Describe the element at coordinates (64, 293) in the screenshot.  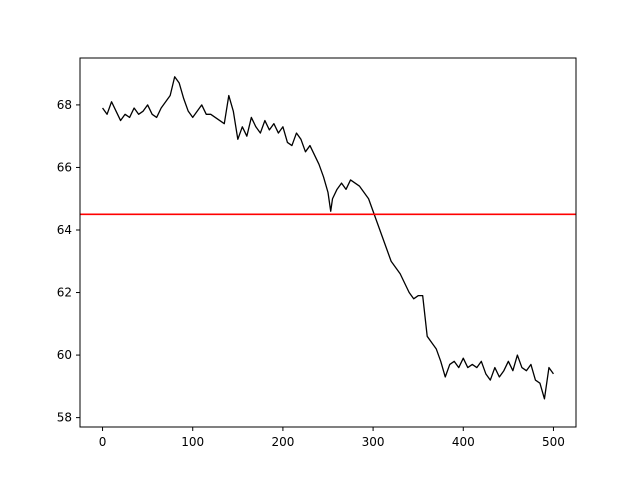
I see `y-tick-label: 62` at that location.